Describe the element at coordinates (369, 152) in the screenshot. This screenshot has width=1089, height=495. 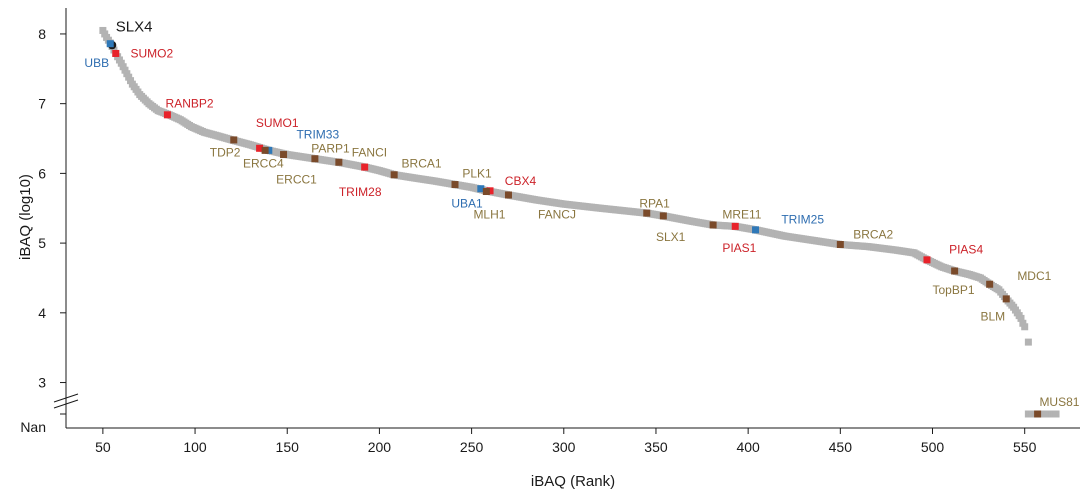
I see `gene-label-fanci: FANCI` at that location.